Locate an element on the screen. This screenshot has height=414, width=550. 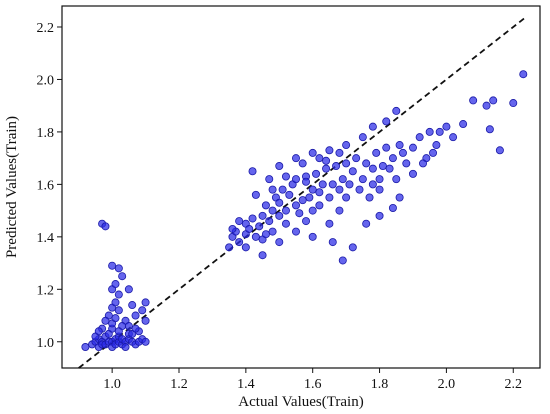
x-tick-label: 1.6 is located at coordinates (313, 384).